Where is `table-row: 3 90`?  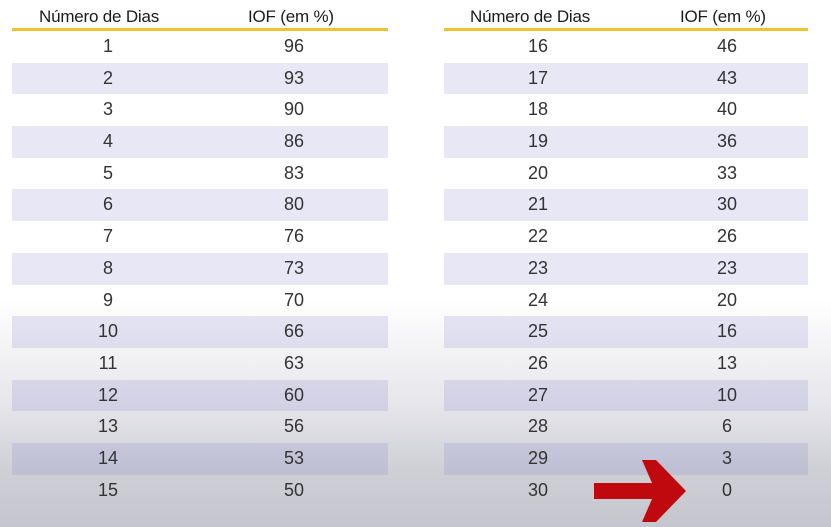
table-row: 3 90 is located at coordinates (204, 109).